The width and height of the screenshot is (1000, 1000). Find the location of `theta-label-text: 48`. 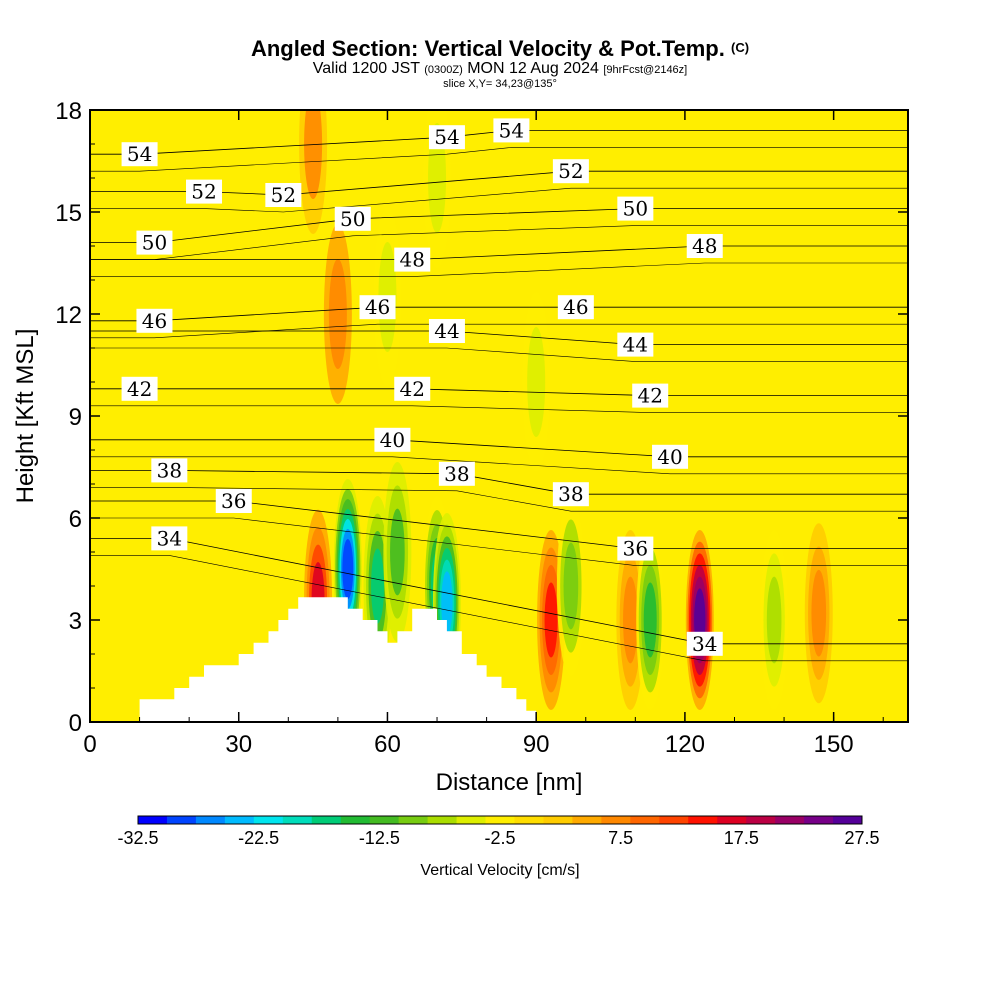

theta-label-text: 48 is located at coordinates (412, 260).